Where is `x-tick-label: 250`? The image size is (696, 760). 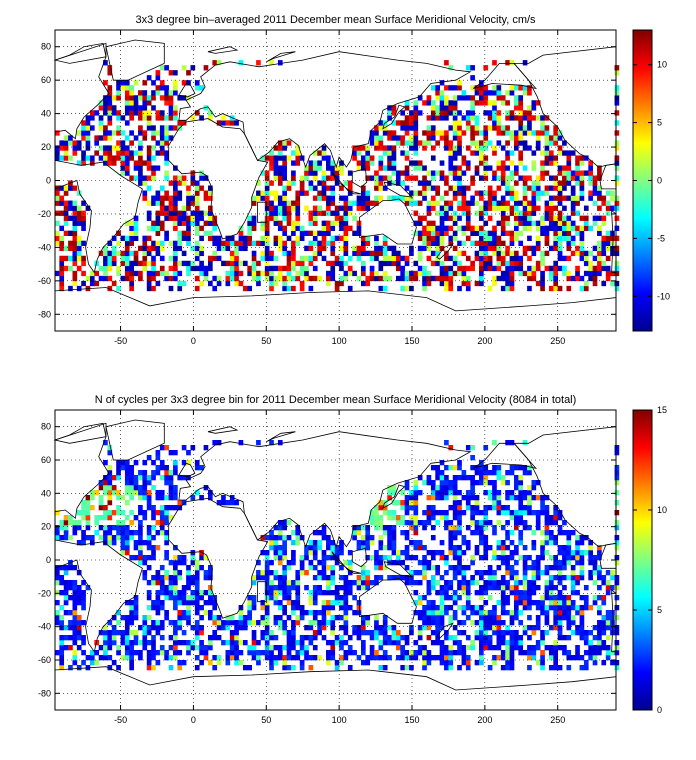
x-tick-label: 250 is located at coordinates (557, 341).